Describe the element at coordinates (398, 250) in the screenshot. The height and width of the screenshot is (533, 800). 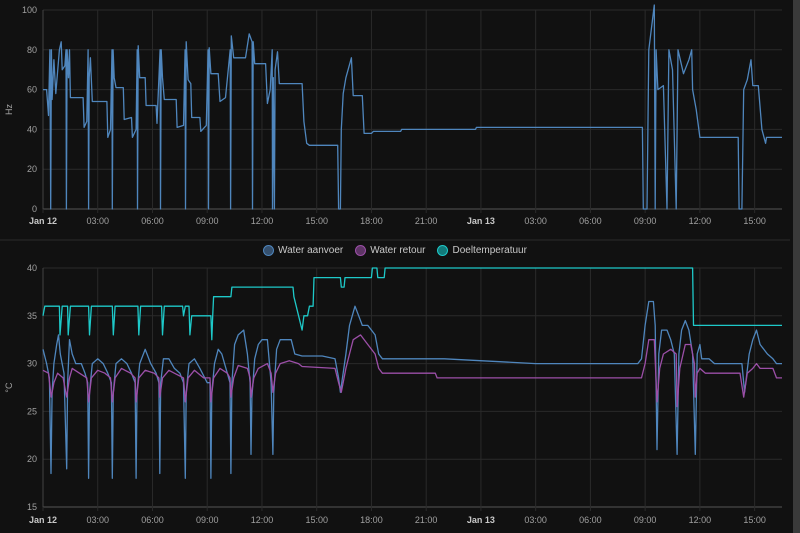
I see `legend-label: Water retour` at that location.